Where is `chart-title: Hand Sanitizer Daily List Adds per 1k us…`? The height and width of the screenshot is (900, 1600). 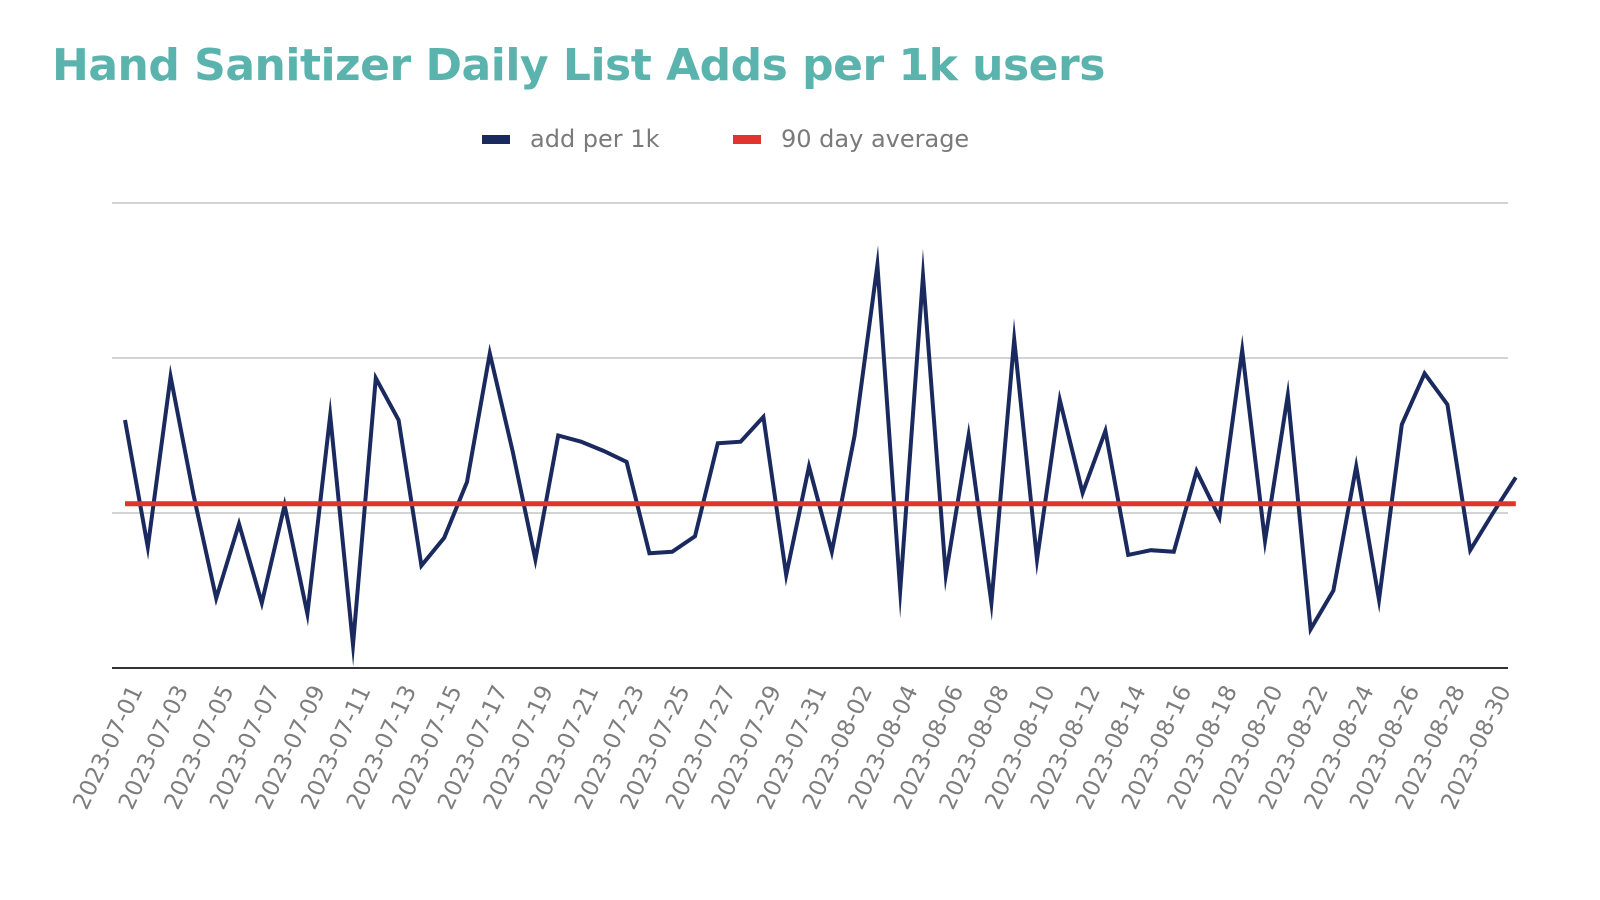
chart-title: Hand Sanitizer Daily List Adds per 1k us… is located at coordinates (578, 65).